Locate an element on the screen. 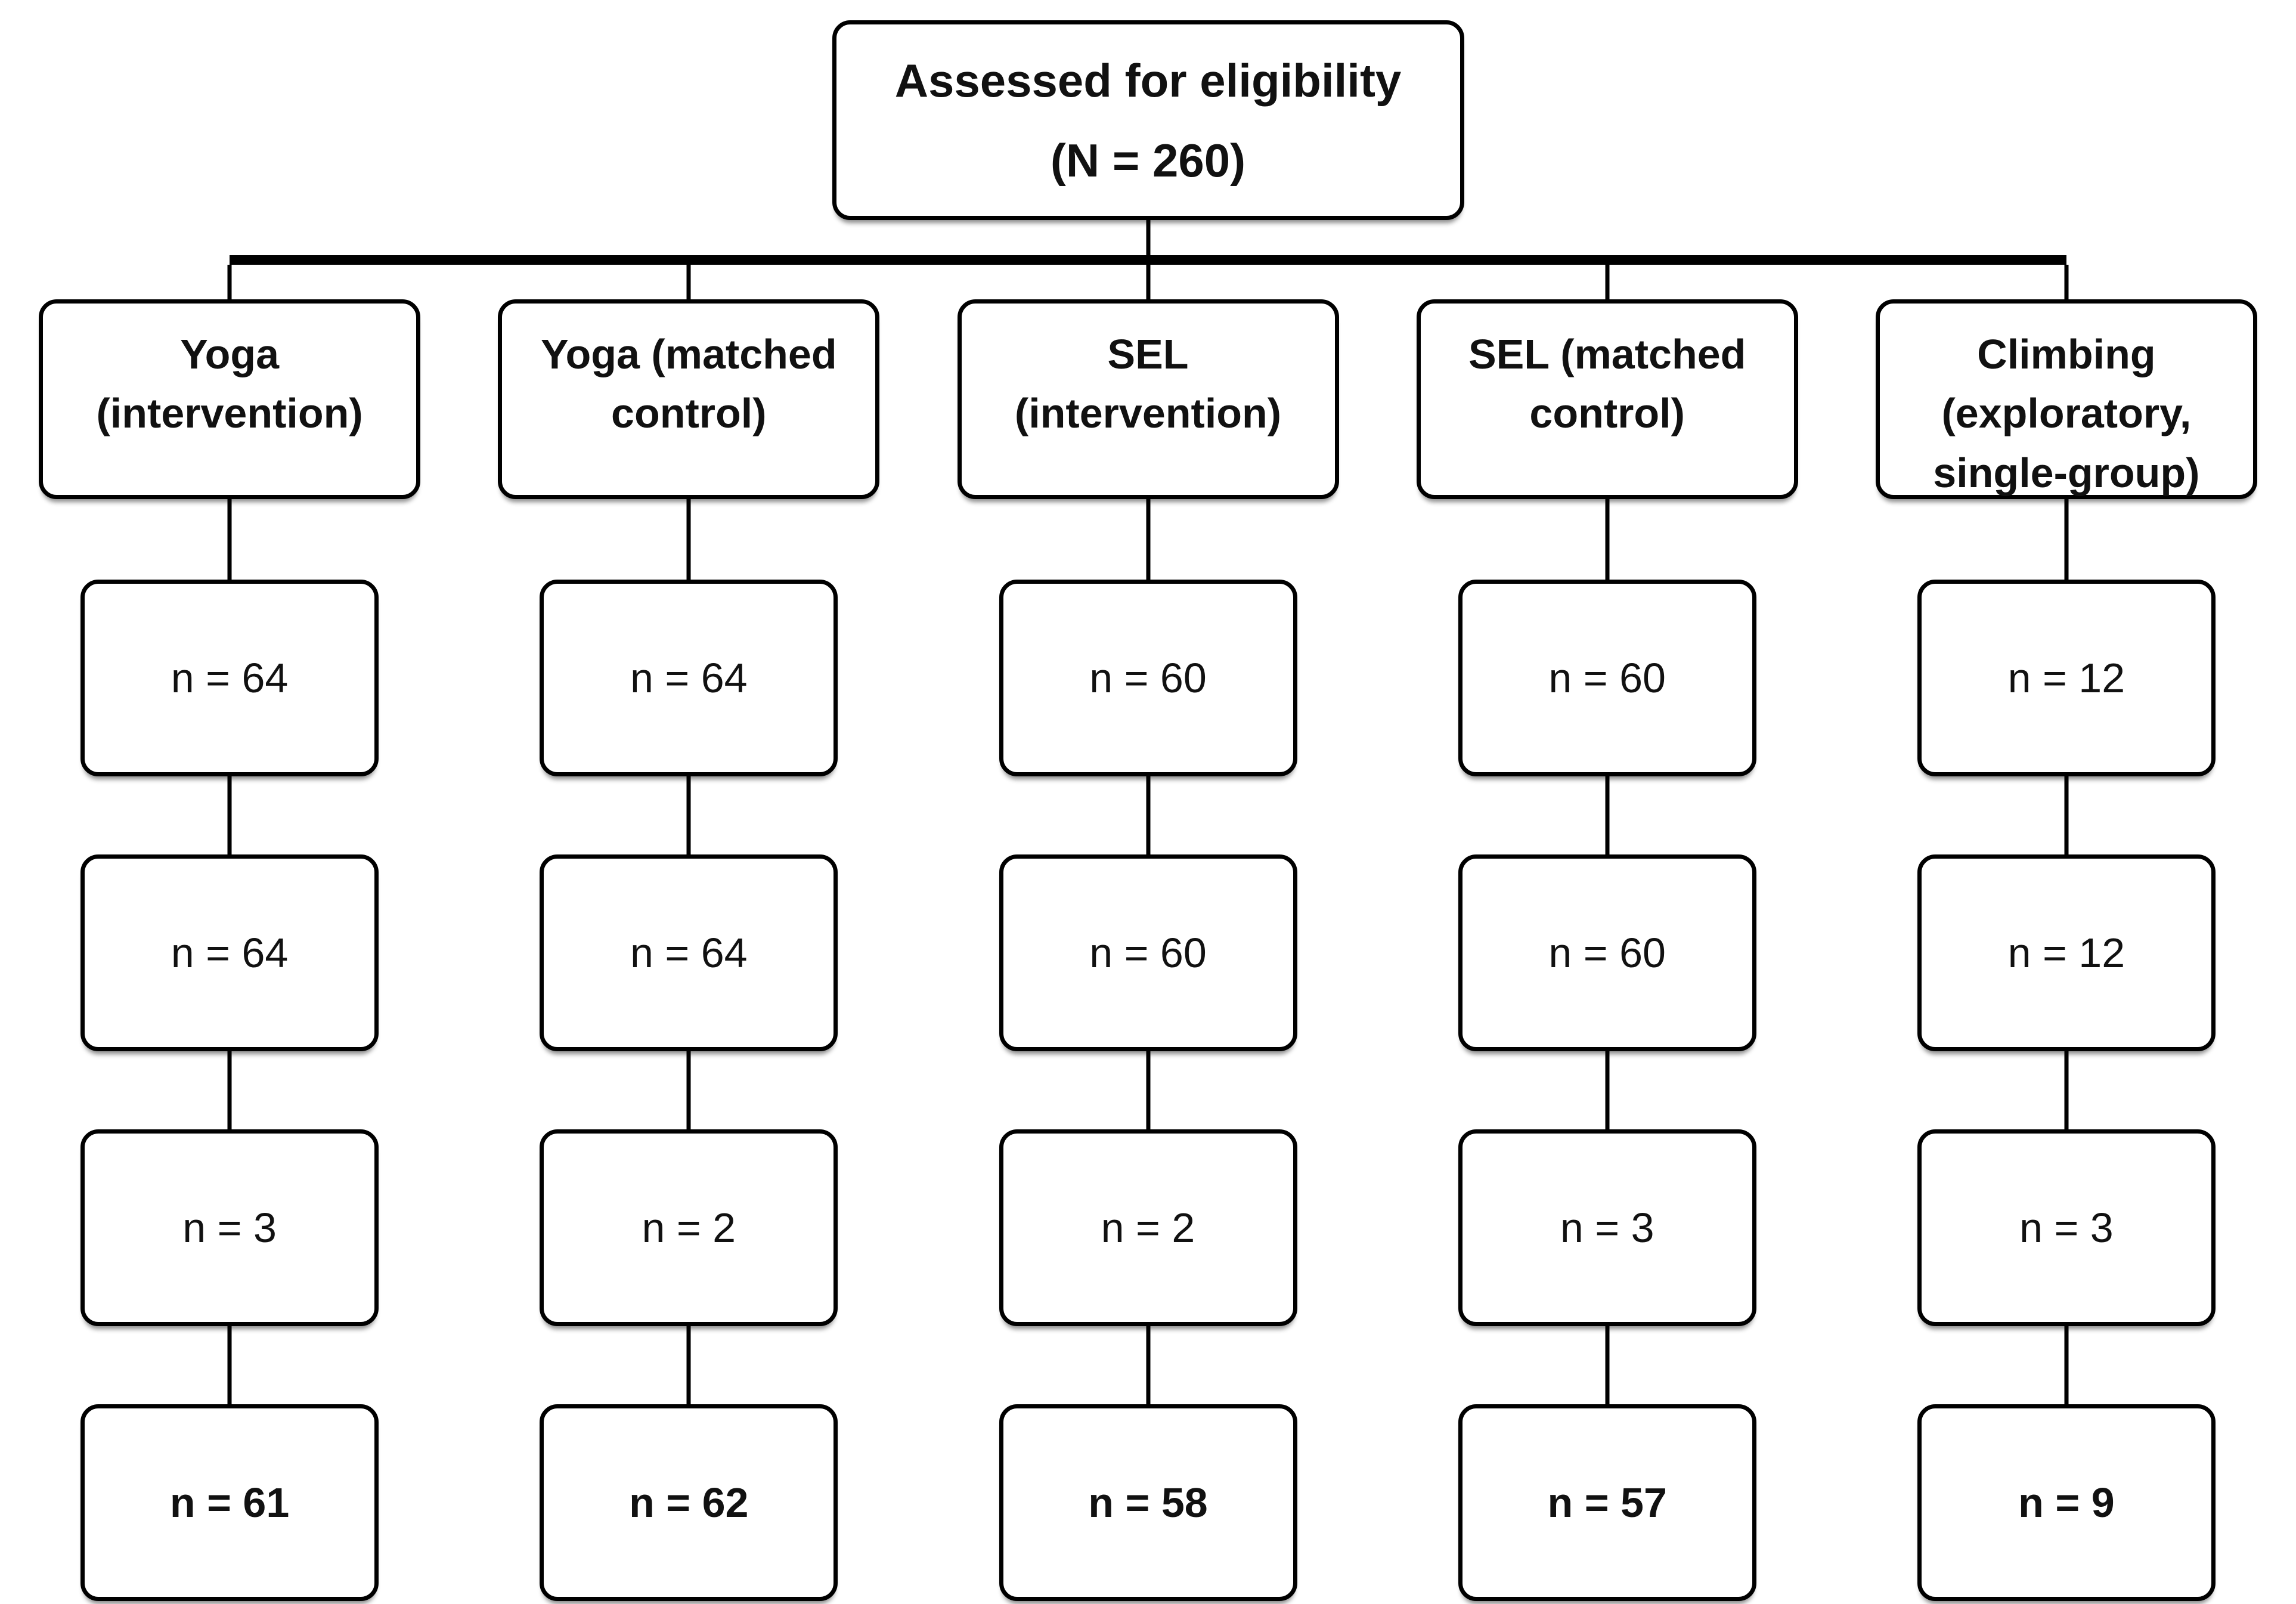 This screenshot has width=2296, height=1604. climbing-stage3-box: n = 3 is located at coordinates (2066, 1227).